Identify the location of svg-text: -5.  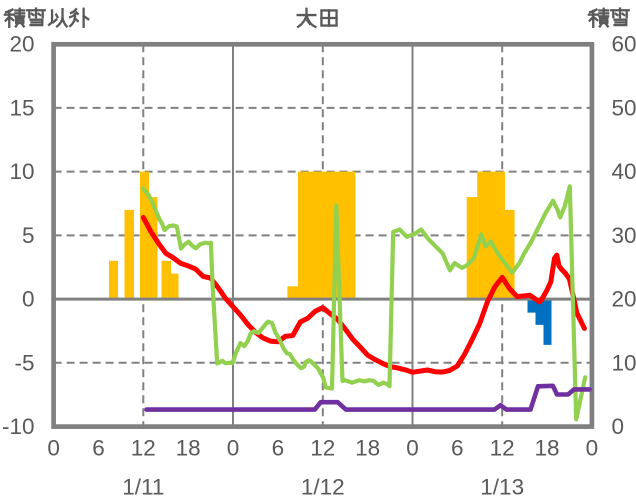
(24, 362).